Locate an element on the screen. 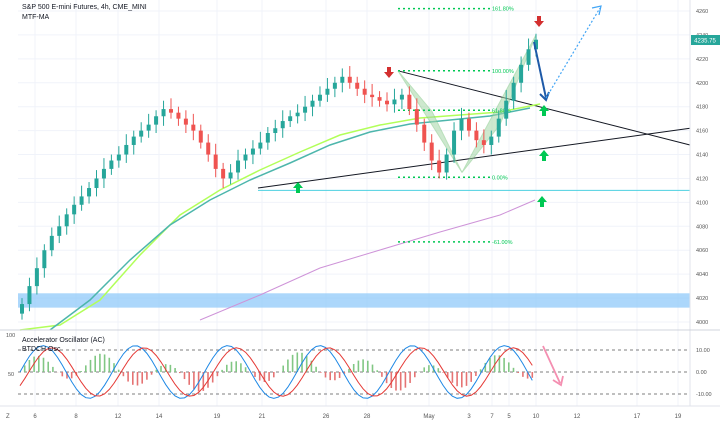 The height and width of the screenshot is (425, 720). osc-tick: 10.00 is located at coordinates (703, 351).